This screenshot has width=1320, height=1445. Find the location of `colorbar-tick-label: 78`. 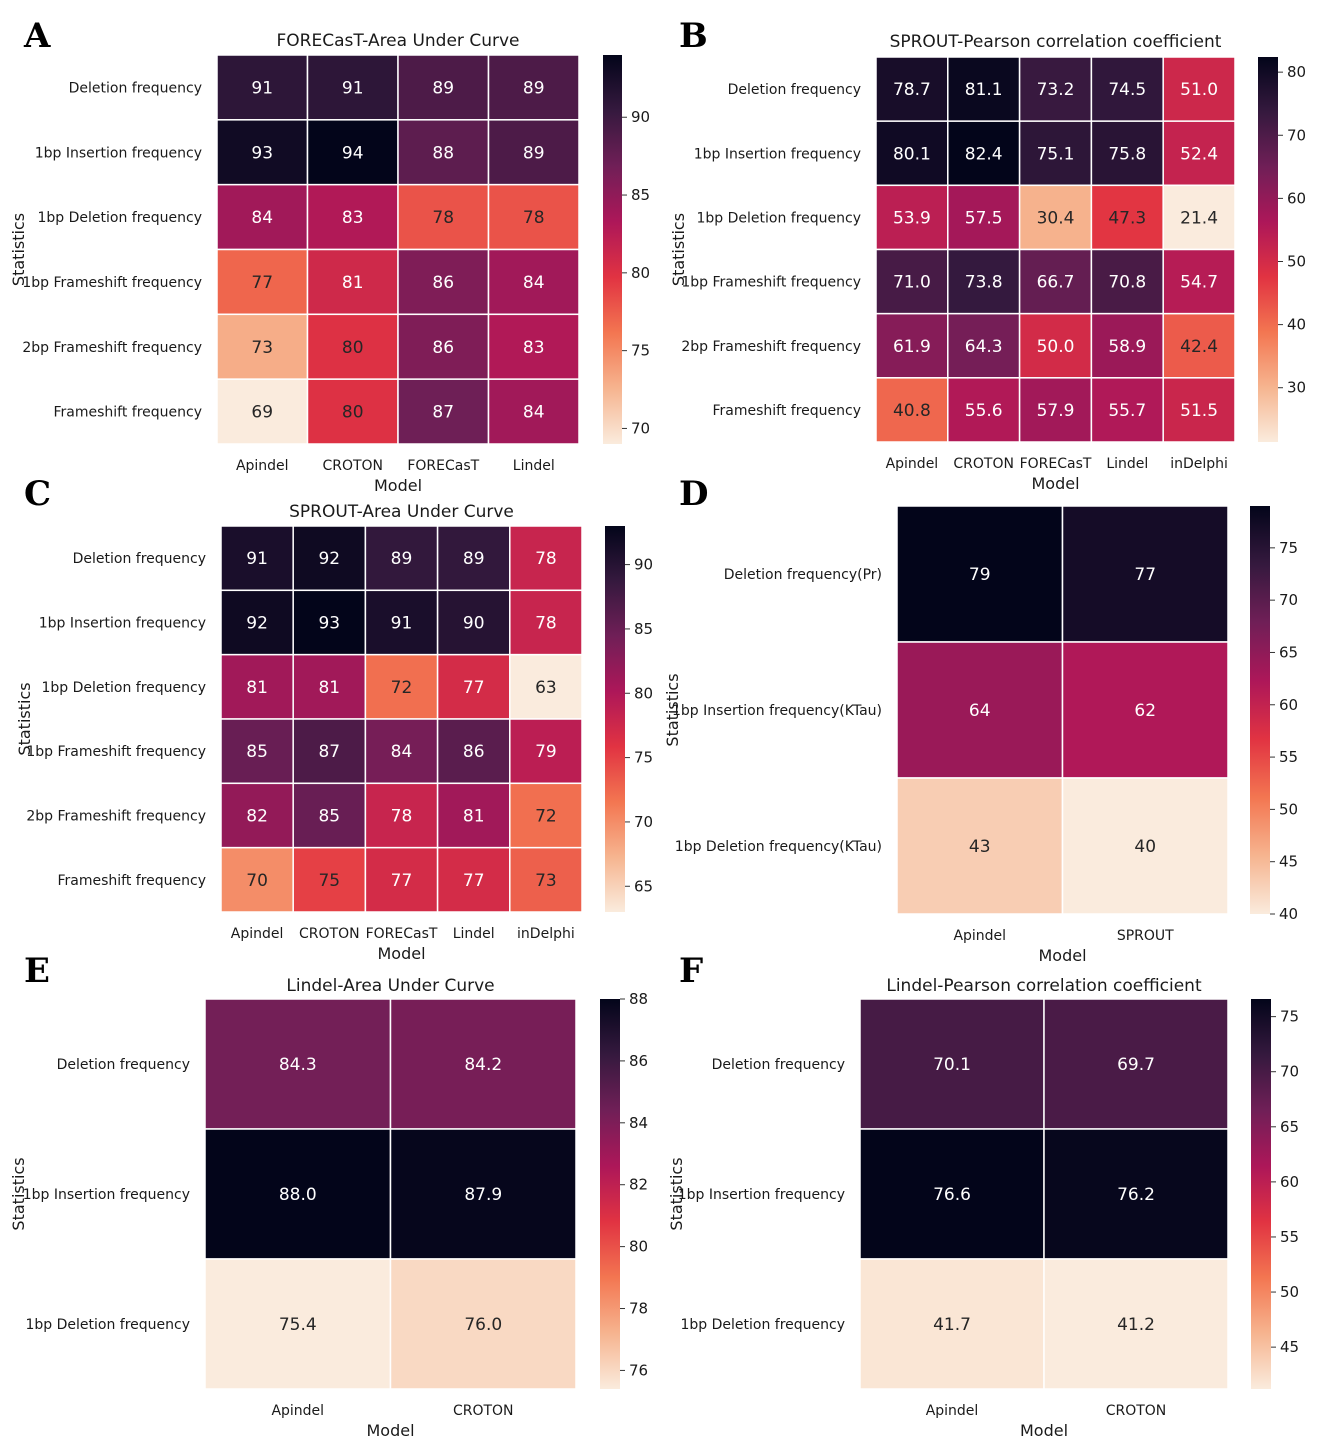

colorbar-tick-label: 78 is located at coordinates (638, 1309).